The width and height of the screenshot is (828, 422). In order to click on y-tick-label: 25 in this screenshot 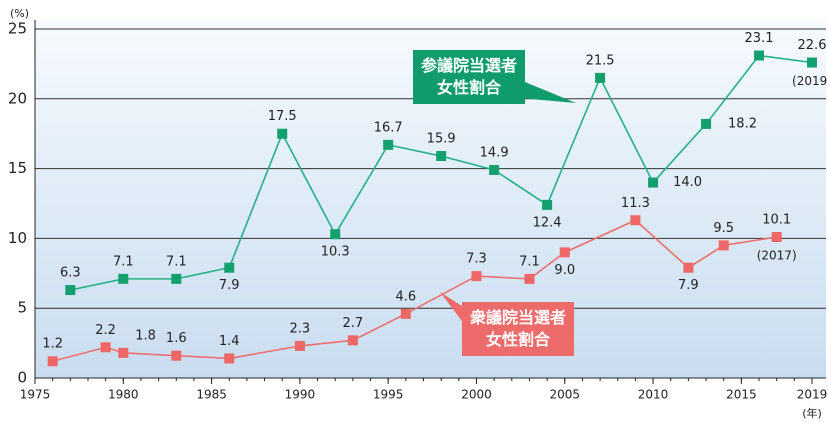, I will do `click(17, 29)`.